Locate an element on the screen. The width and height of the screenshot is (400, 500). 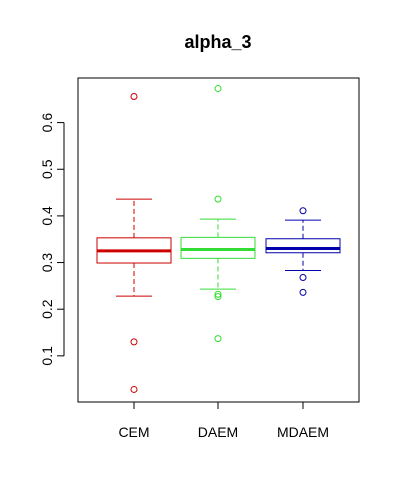
y-tick-label: 0.2 is located at coordinates (47, 309).